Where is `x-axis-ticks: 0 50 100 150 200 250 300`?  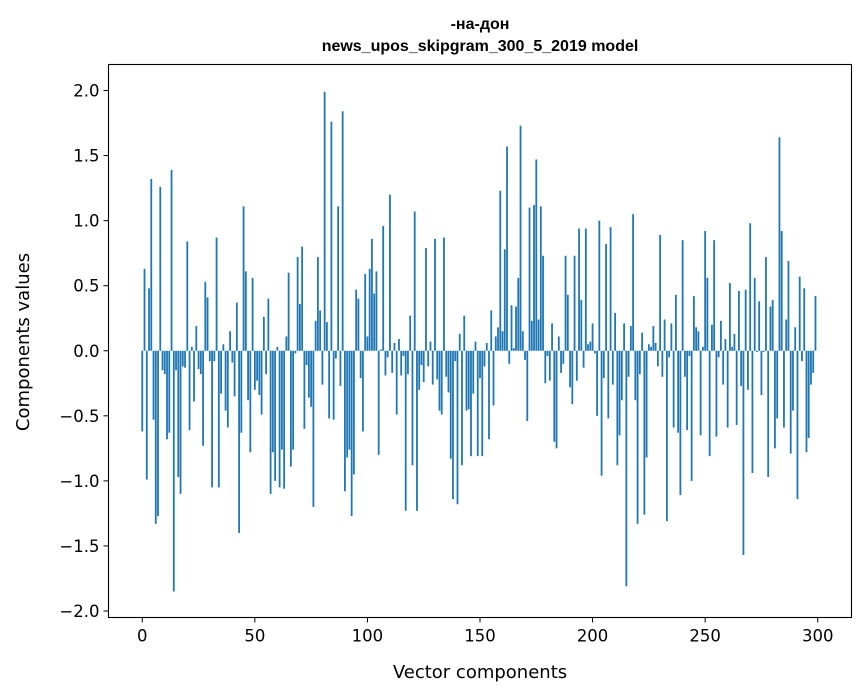
x-axis-ticks: 0 50 100 150 200 250 300 is located at coordinates (485, 631).